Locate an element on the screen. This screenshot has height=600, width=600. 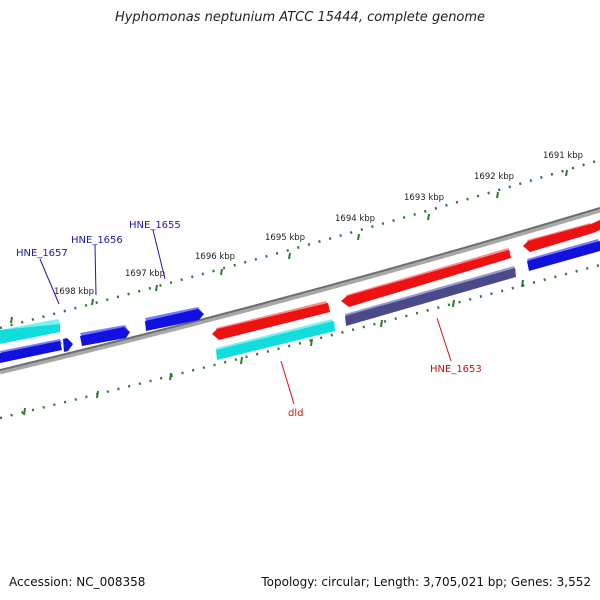
gene-HNE_1657-feature is located at coordinates (30, 334).